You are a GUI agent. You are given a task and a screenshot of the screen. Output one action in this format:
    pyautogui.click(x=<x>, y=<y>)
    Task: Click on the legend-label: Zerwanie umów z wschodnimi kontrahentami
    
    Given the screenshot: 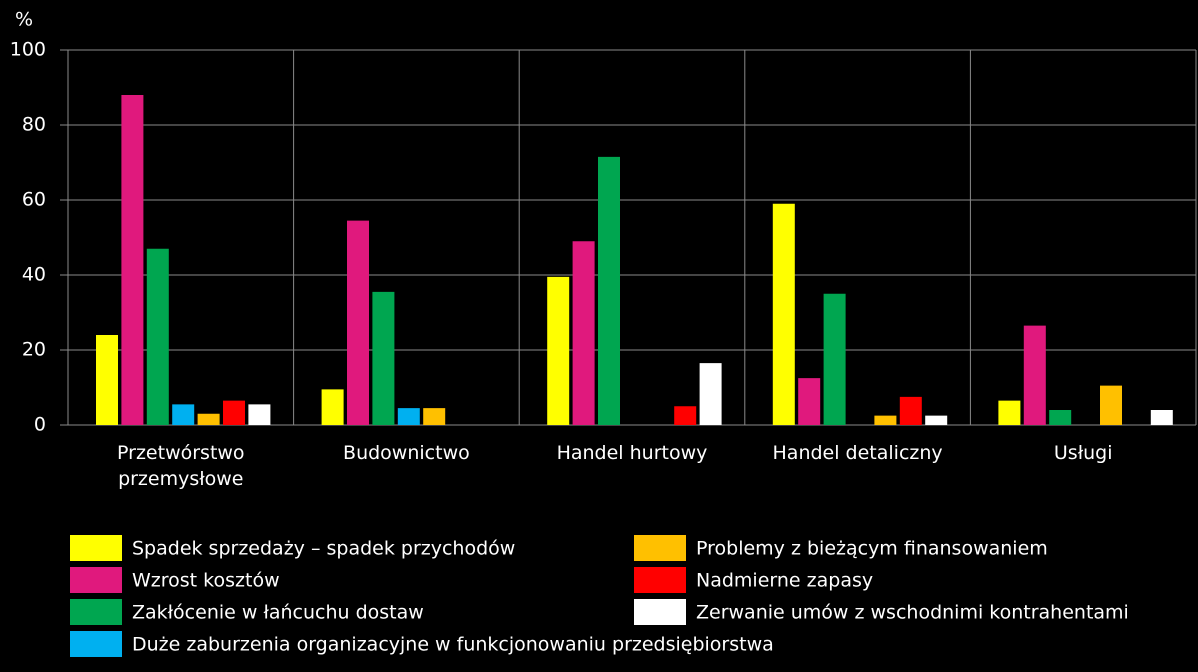 What is the action you would take?
    pyautogui.click(x=912, y=613)
    